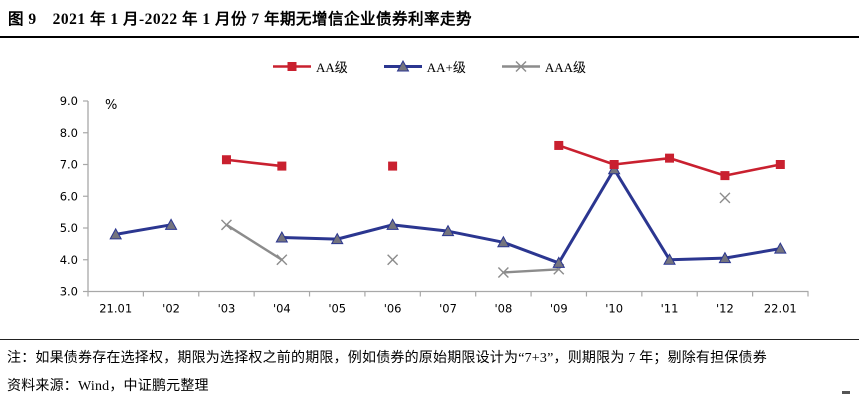 This screenshot has width=859, height=400. I want to click on svg-text: '10, so click(614, 309).